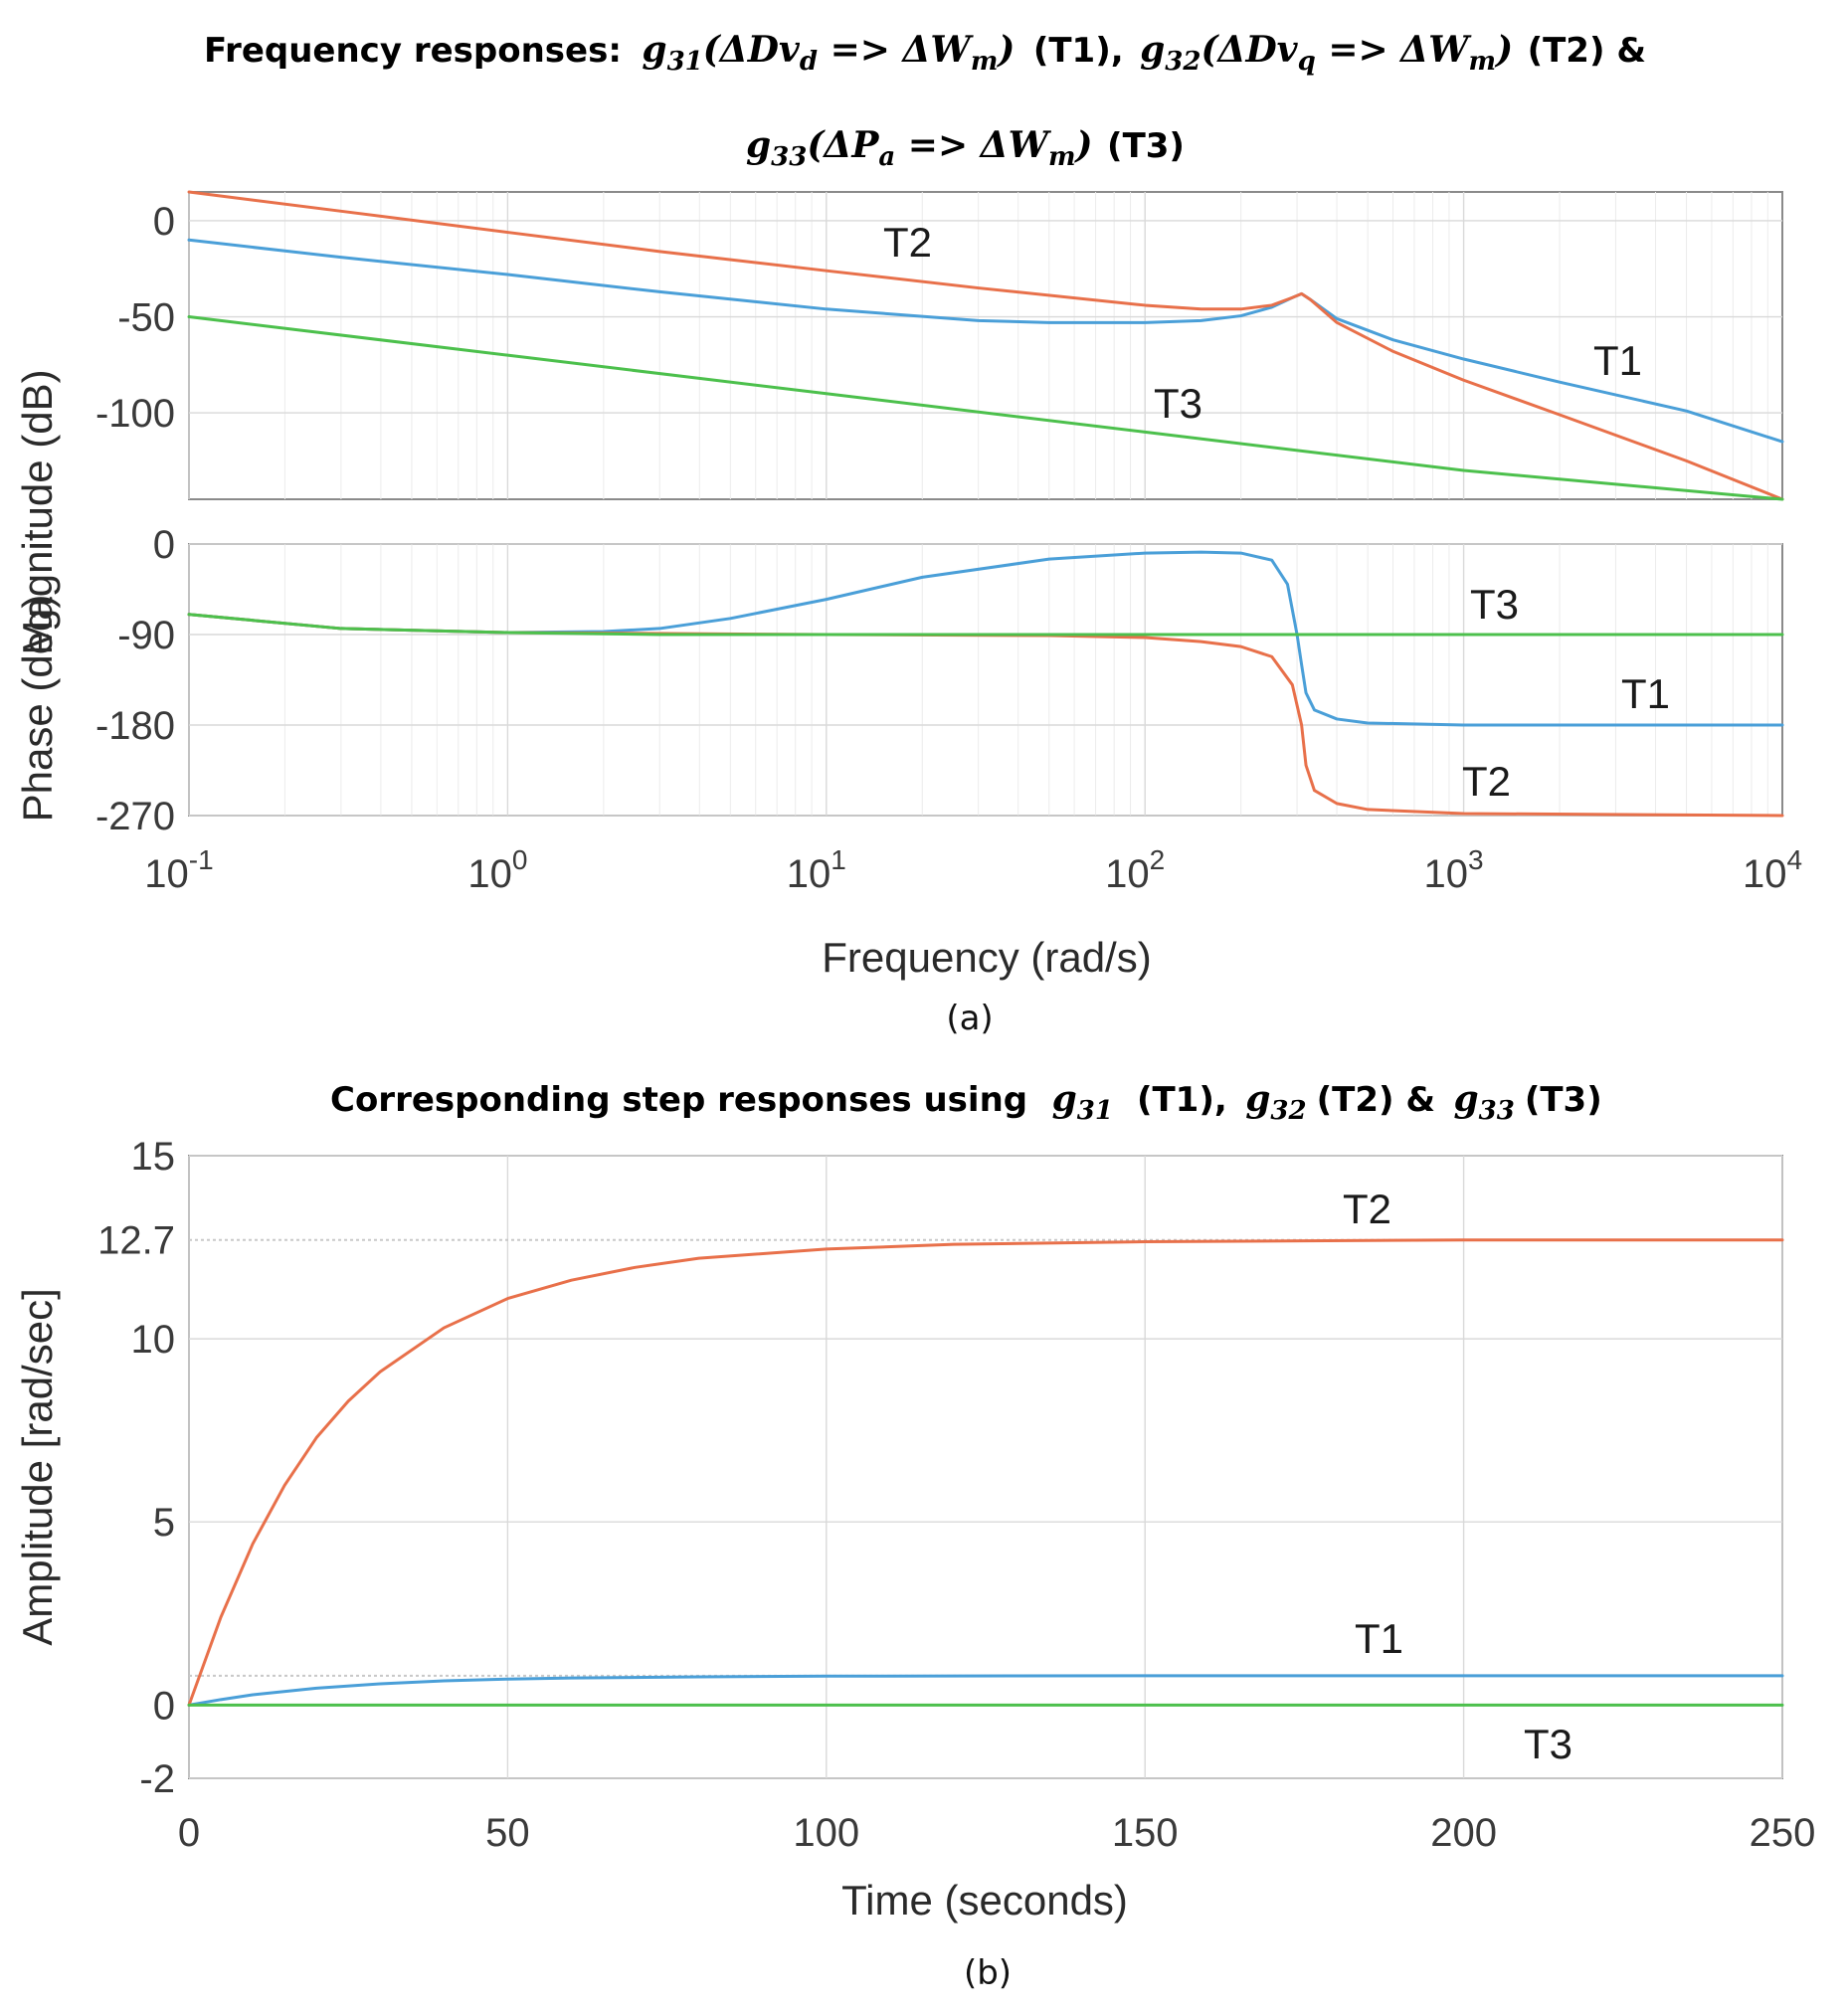 The width and height of the screenshot is (1847, 2016). I want to click on x-tick-label: 200, so click(1463, 1833).